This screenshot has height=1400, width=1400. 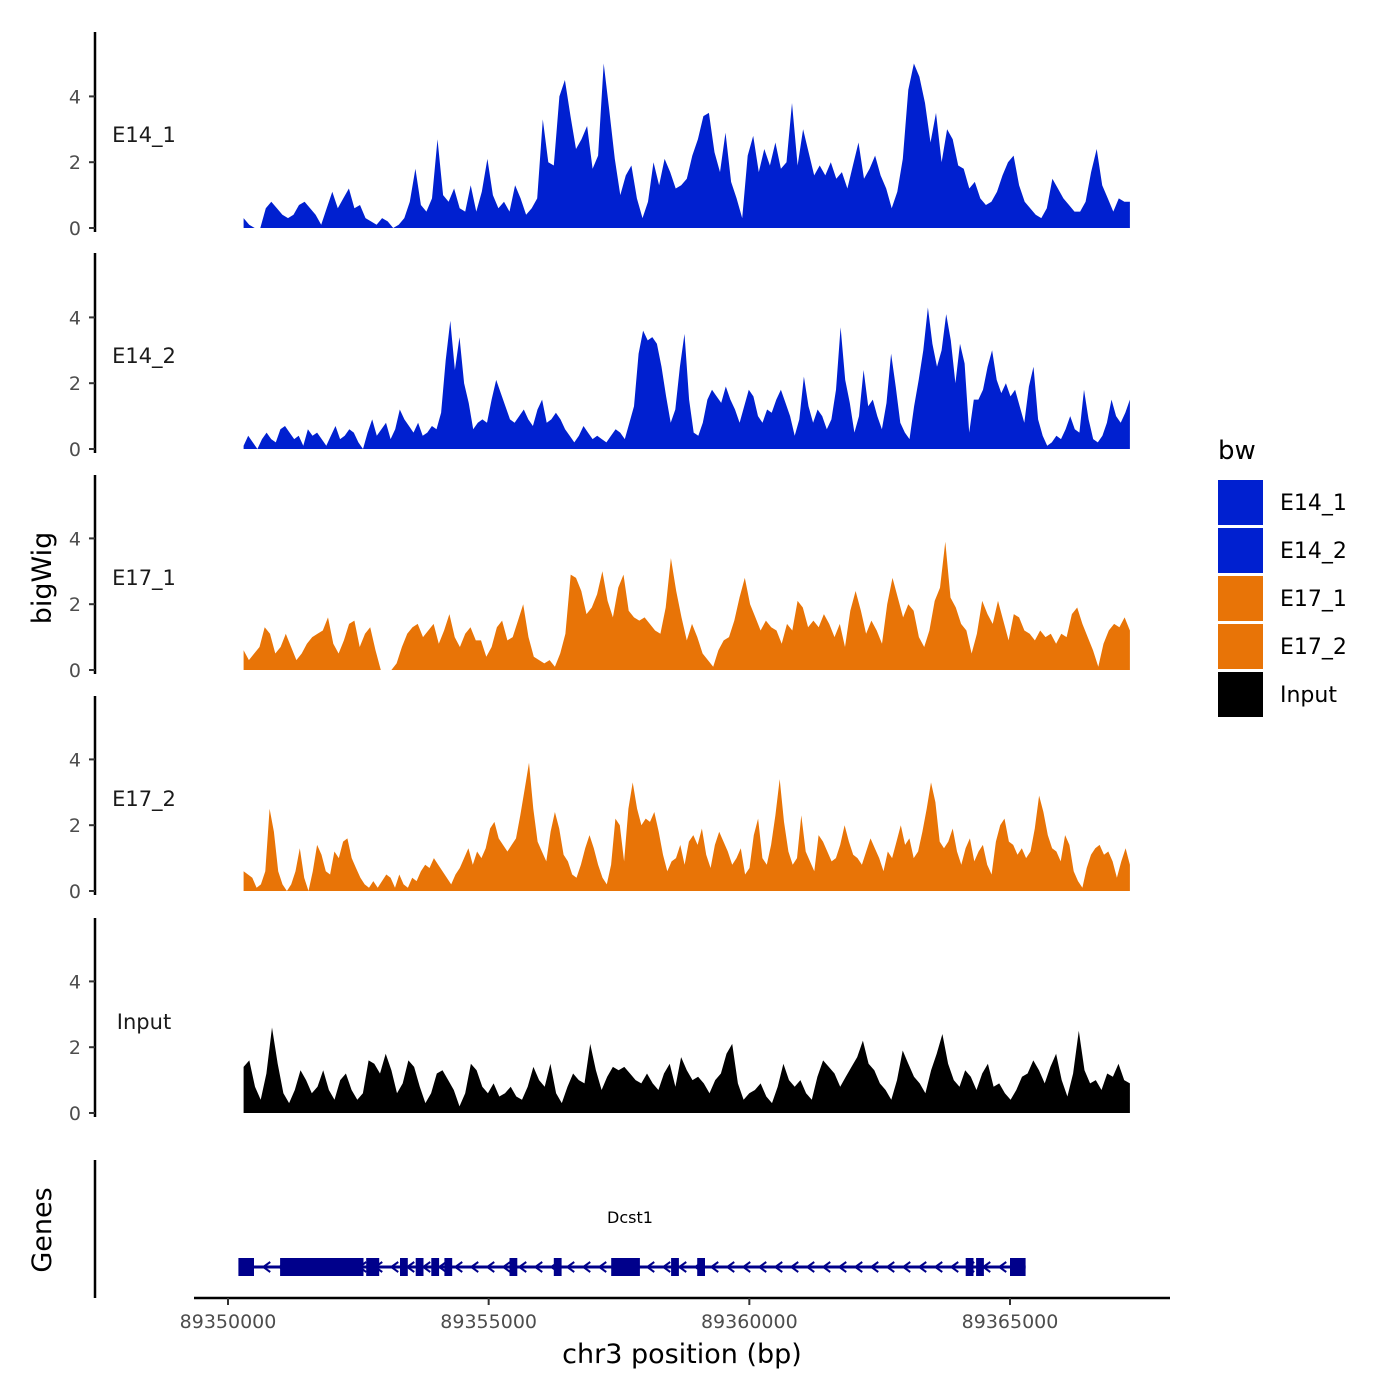 I want to click on legend-label: E14_2, so click(x=1313, y=551).